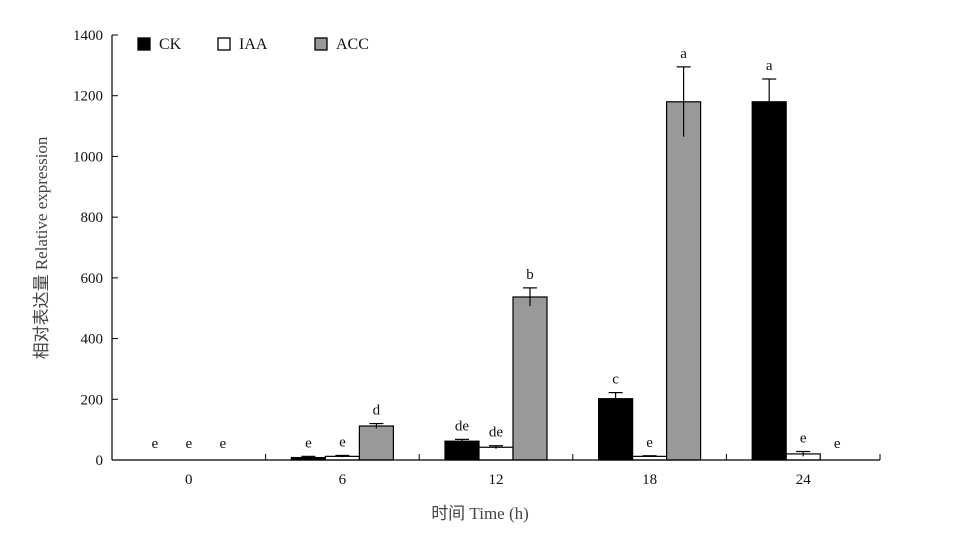 The image size is (980, 543). Describe the element at coordinates (530, 275) in the screenshot. I see `significance-letter: b` at that location.